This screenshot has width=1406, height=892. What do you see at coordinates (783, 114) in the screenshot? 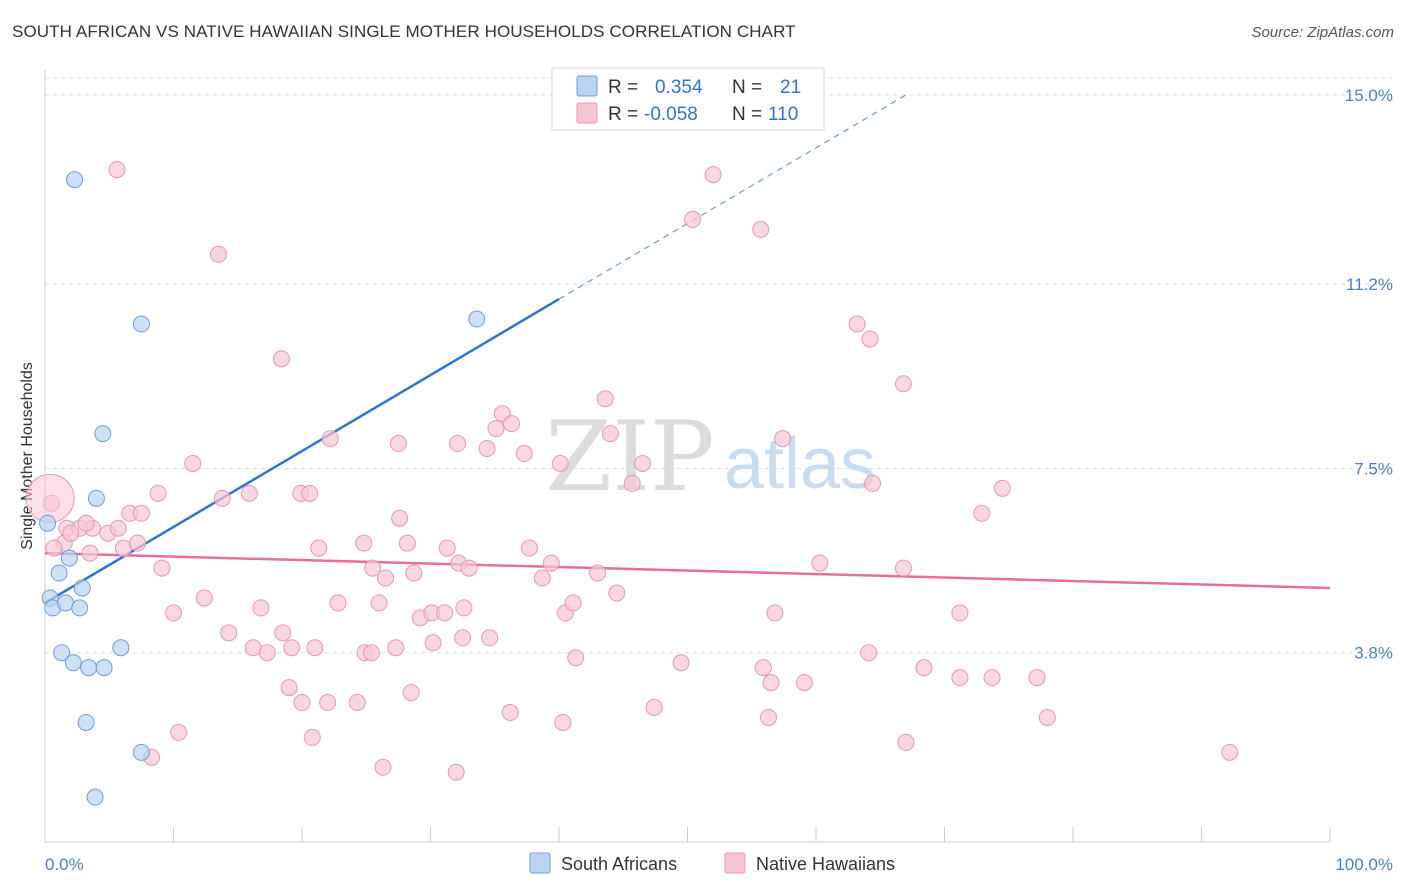
I see `legend-n-value: 110` at bounding box center [783, 114].